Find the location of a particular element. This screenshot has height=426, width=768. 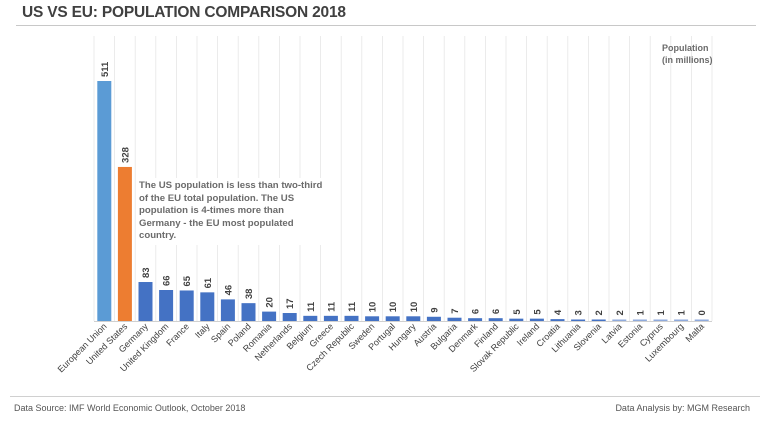

bar-united-states is located at coordinates (124, 243).